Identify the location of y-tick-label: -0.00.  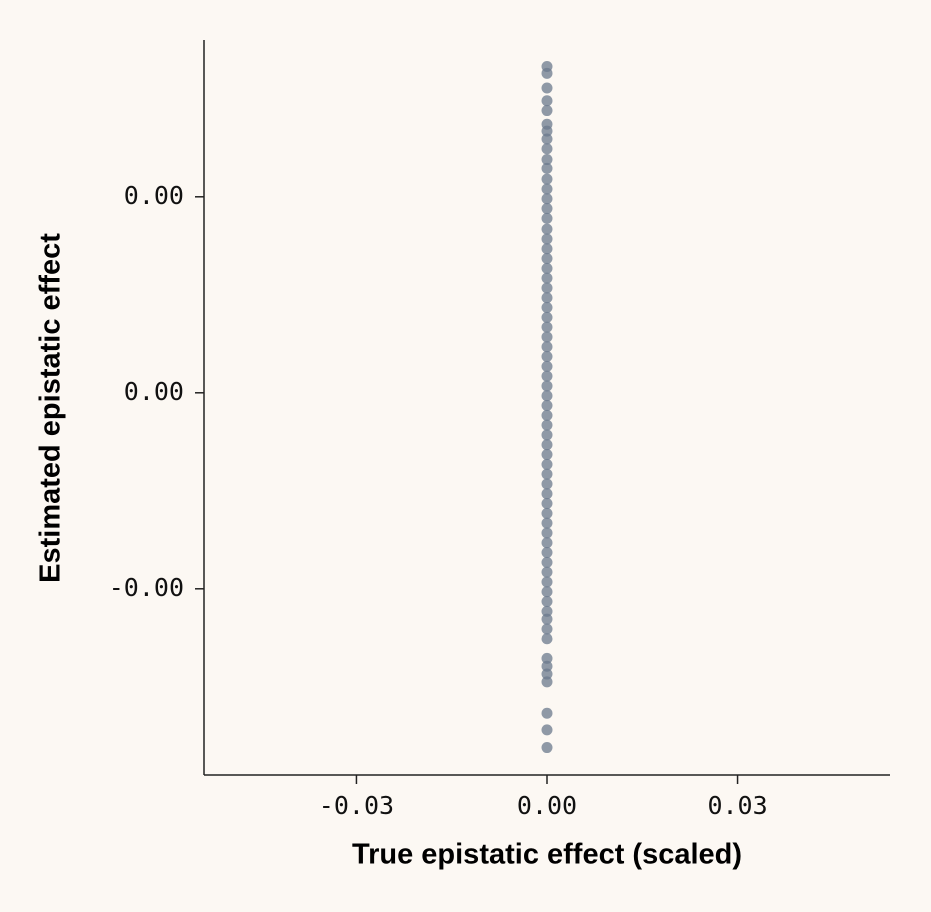
(146, 587).